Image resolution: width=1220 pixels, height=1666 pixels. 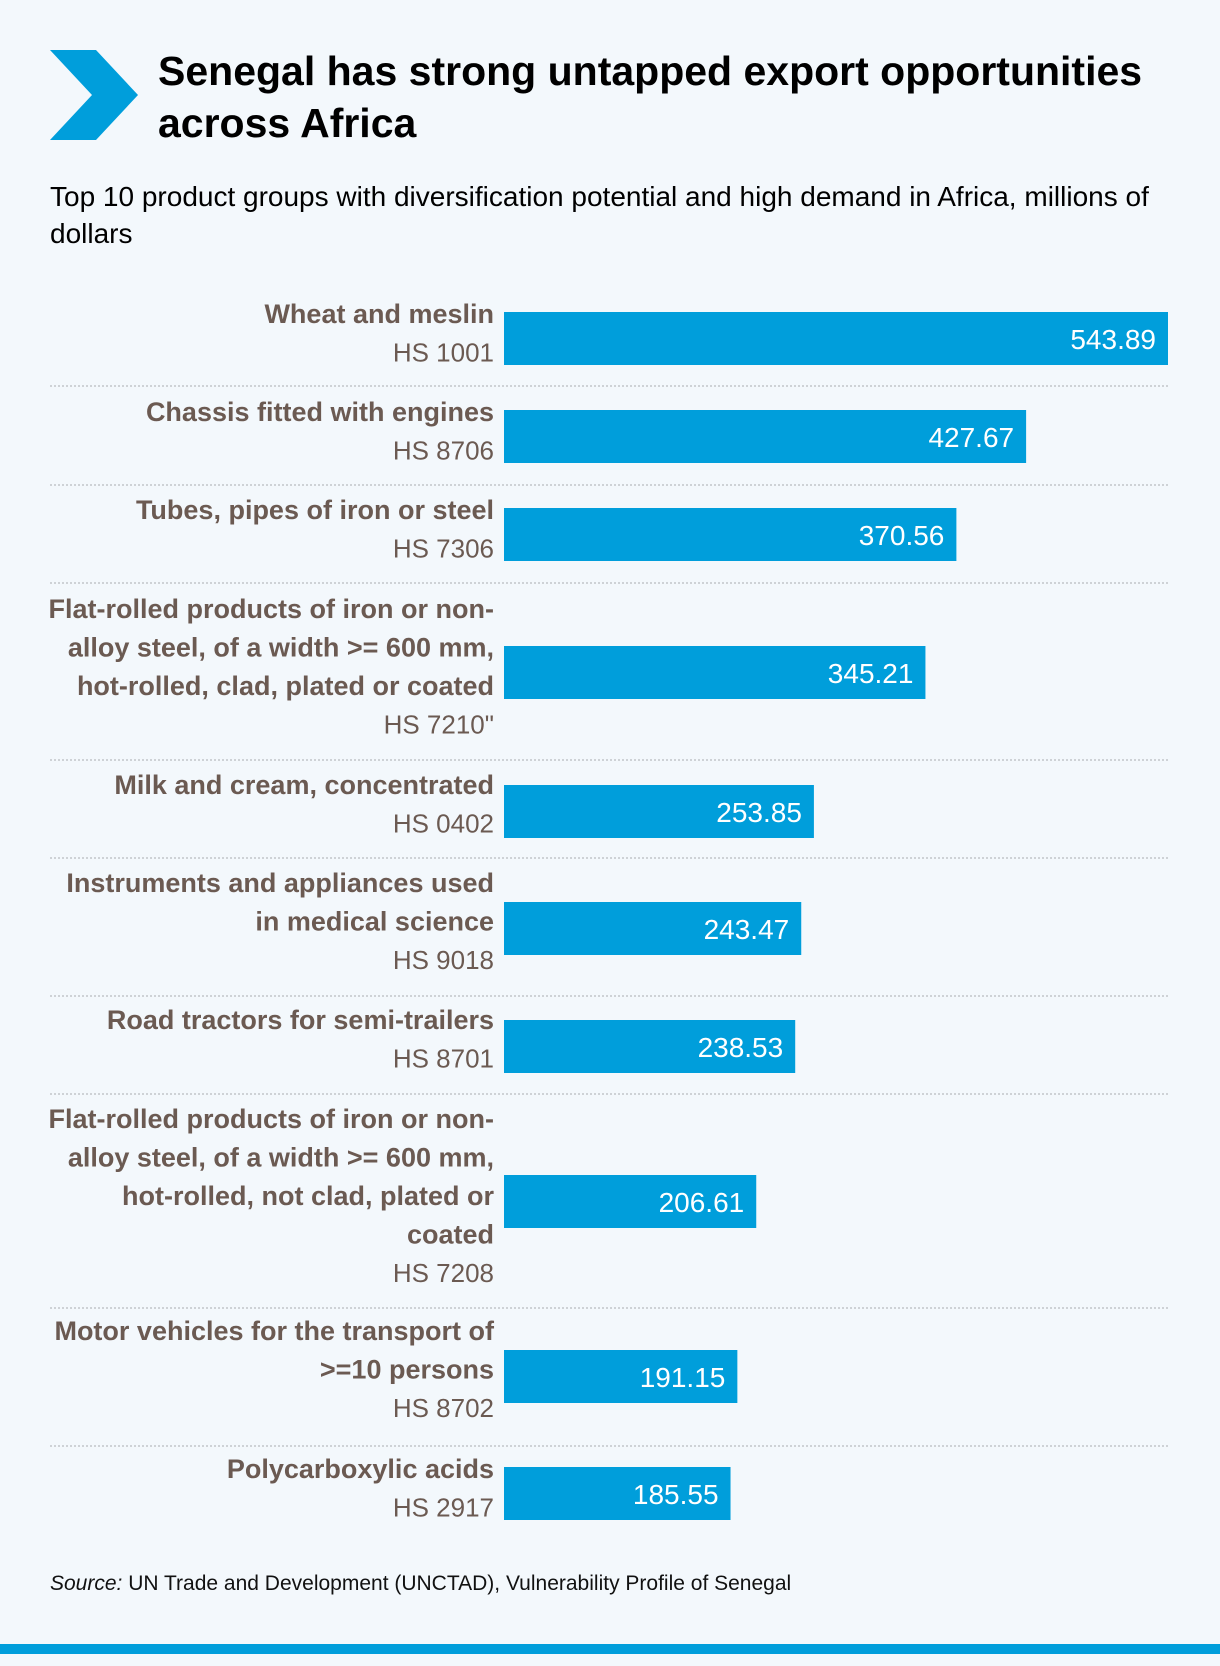 I want to click on hs-code-label: HS 7210", so click(x=439, y=725).